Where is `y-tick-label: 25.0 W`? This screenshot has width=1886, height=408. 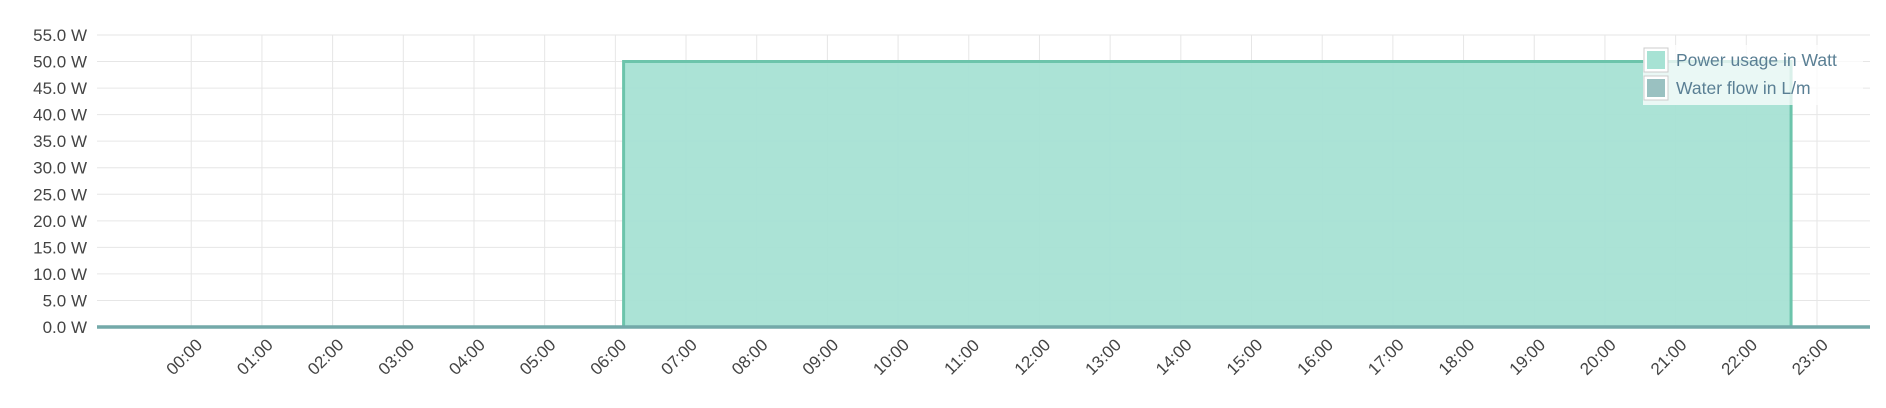 y-tick-label: 25.0 W is located at coordinates (60, 194).